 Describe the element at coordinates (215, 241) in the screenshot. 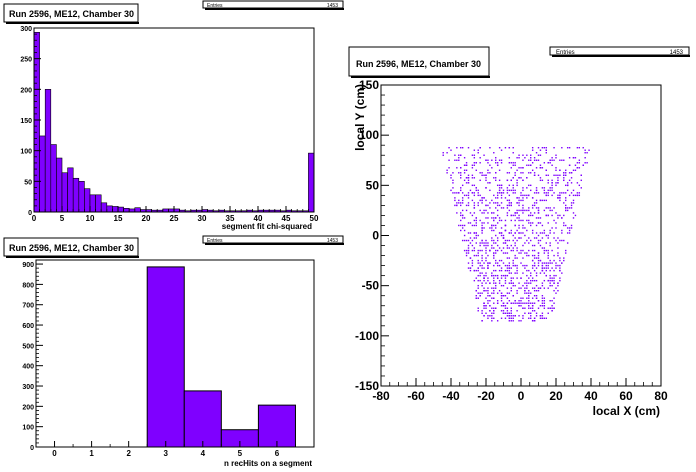

I see `nrechits-stats-label: Entries` at that location.